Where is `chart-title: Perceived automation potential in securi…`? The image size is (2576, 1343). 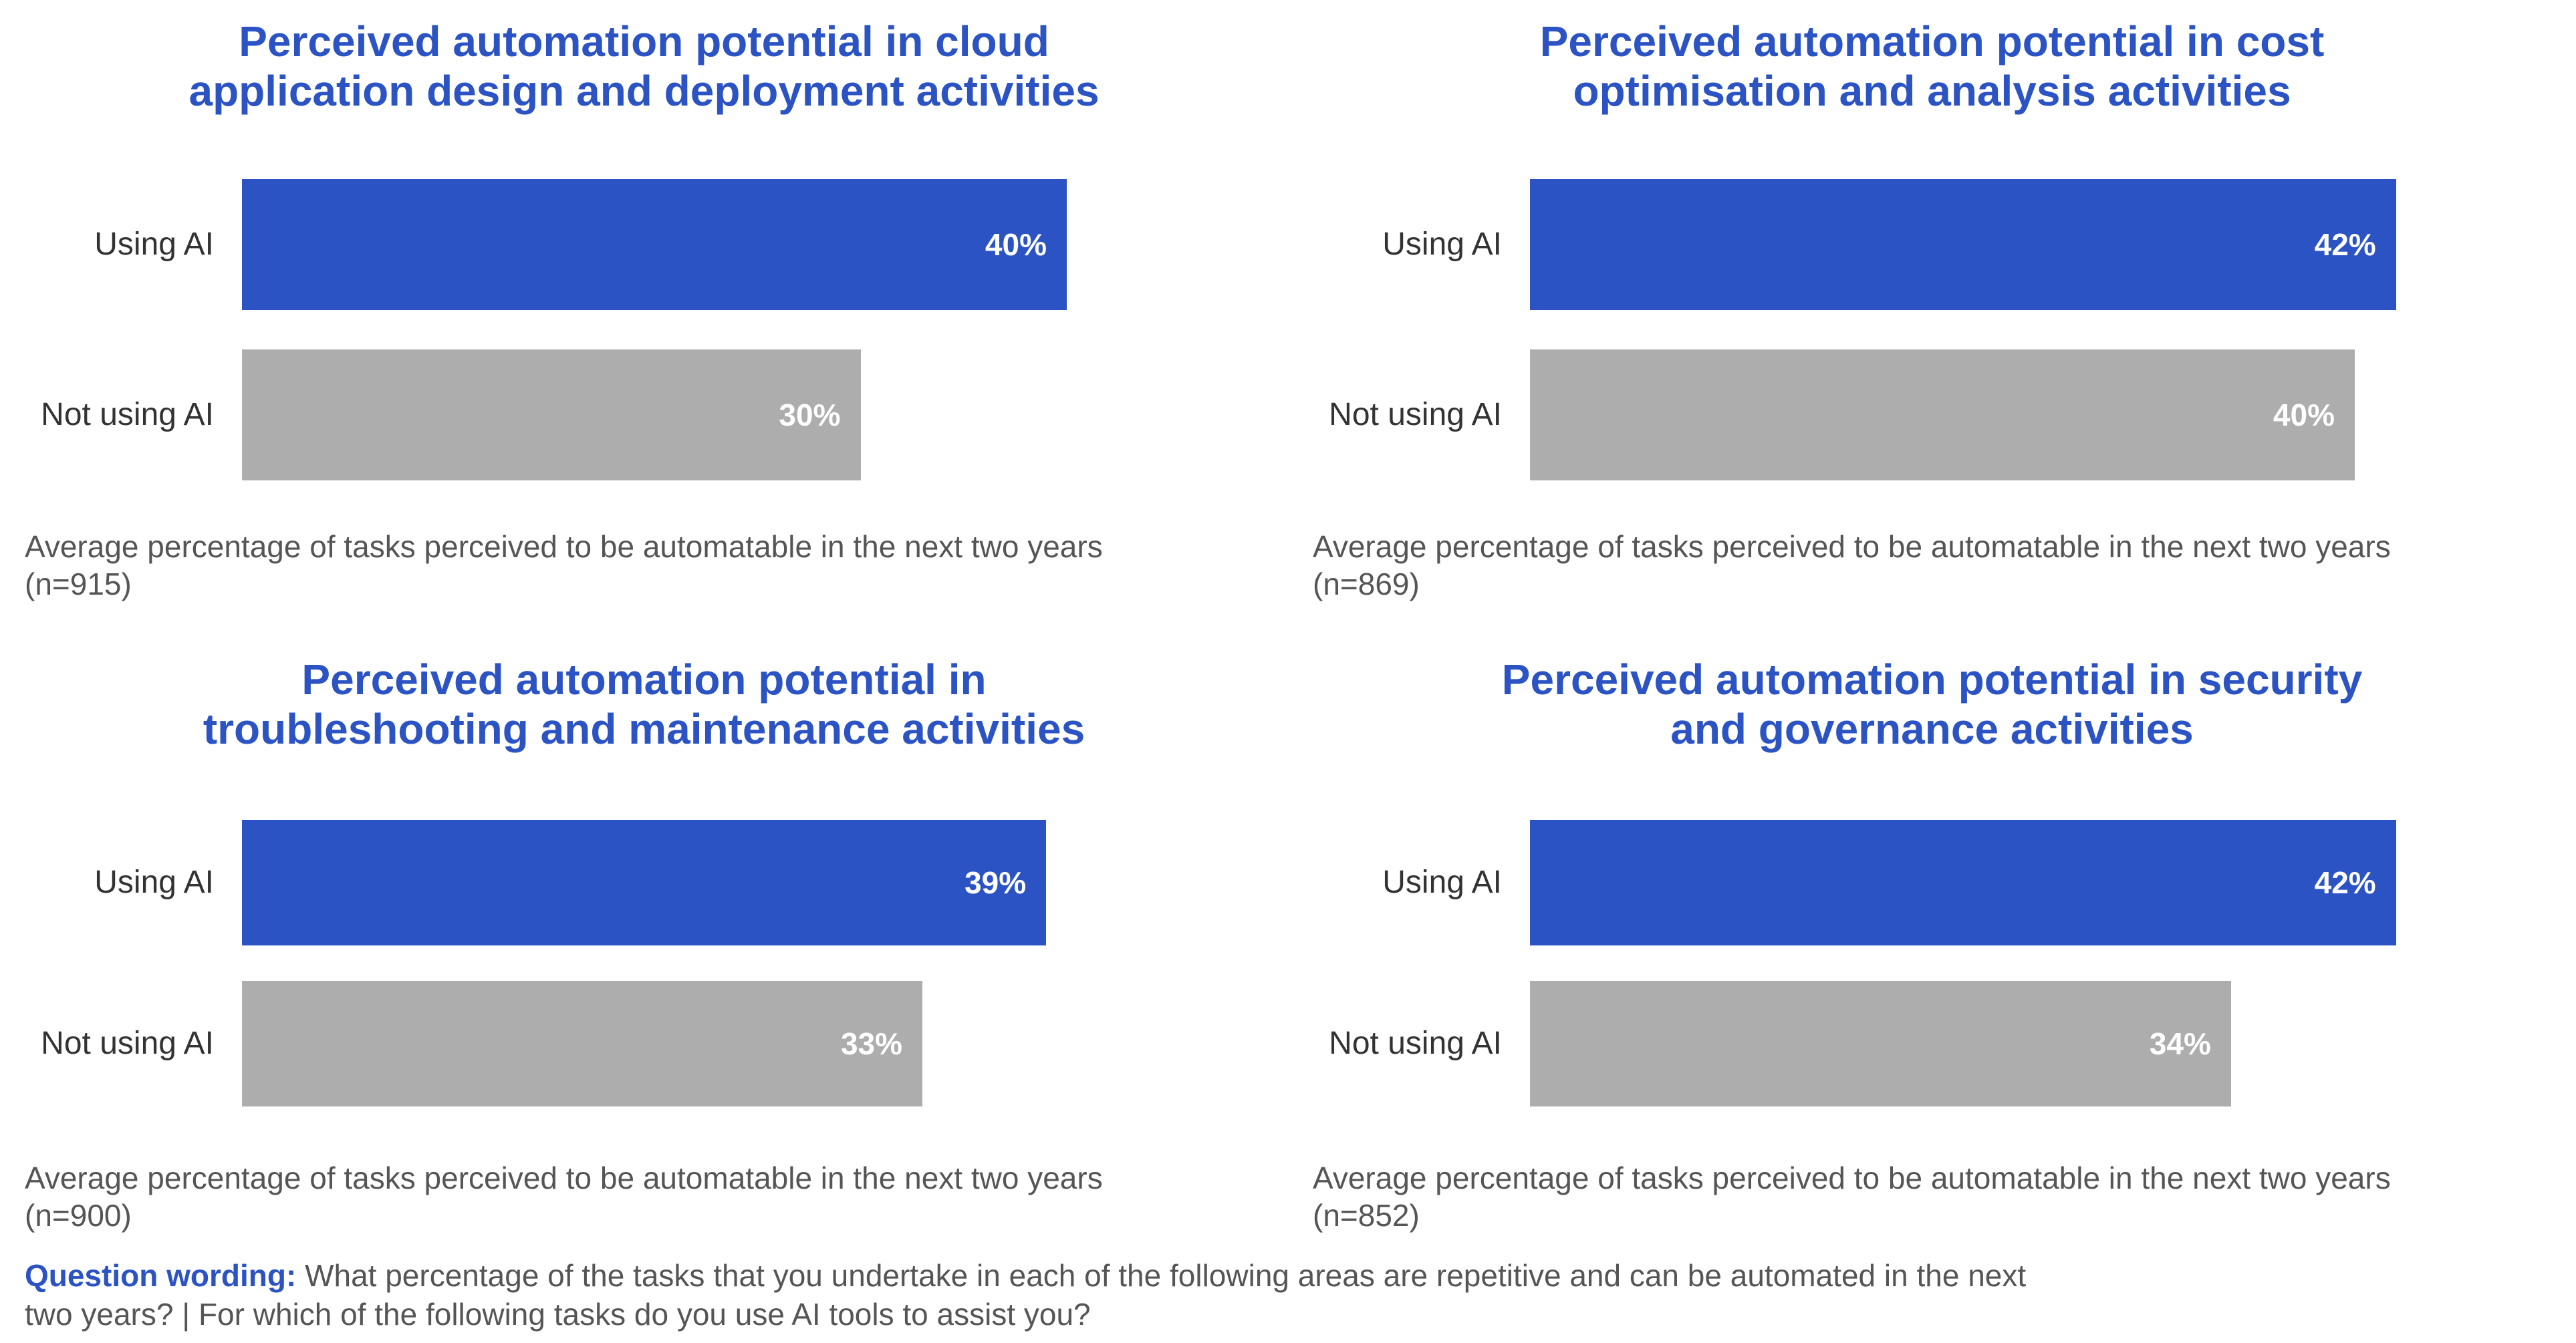
chart-title: Perceived automation potential in securi… is located at coordinates (1932, 704).